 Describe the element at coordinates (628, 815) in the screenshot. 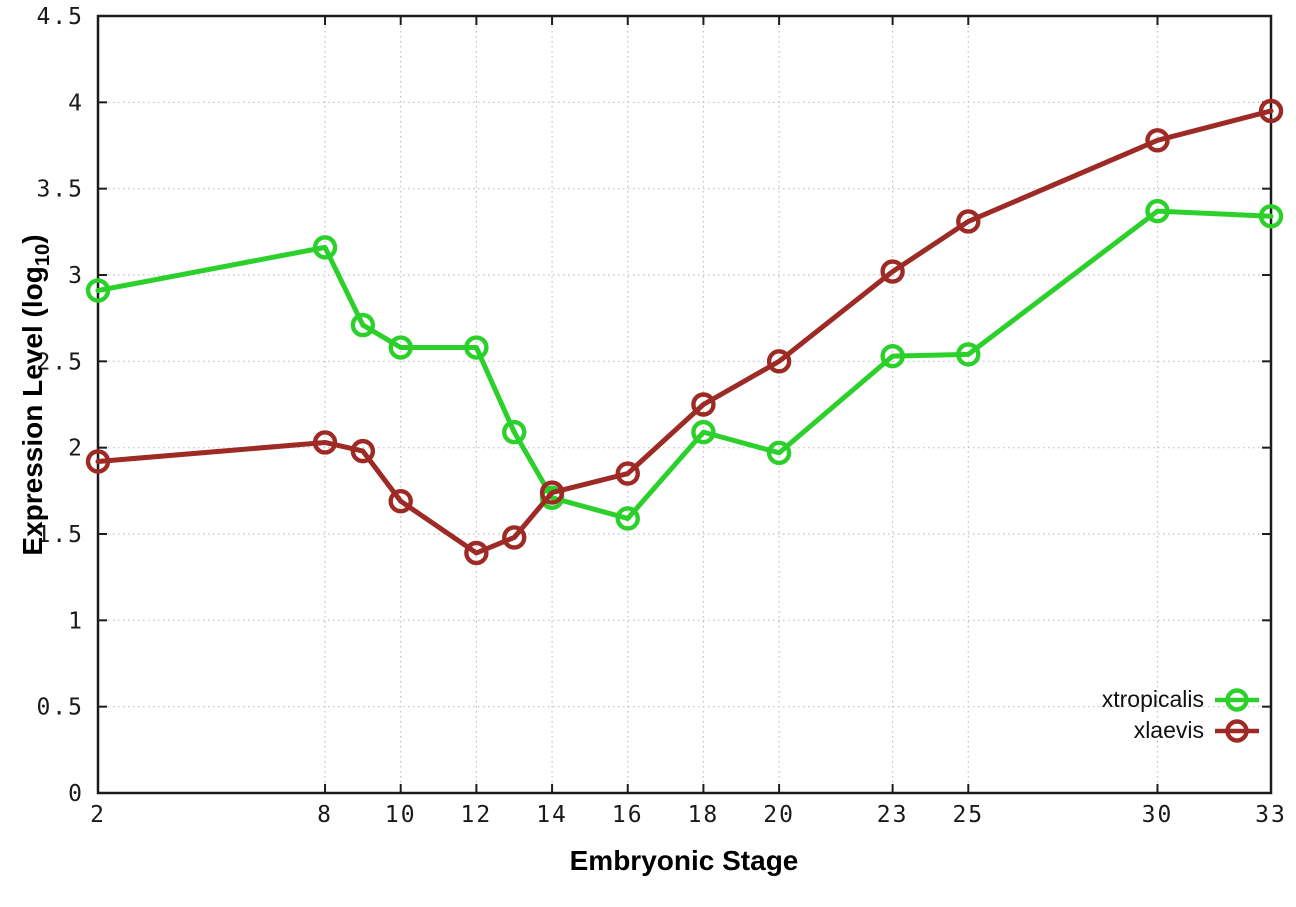

I see `x-tick-label: 16` at that location.